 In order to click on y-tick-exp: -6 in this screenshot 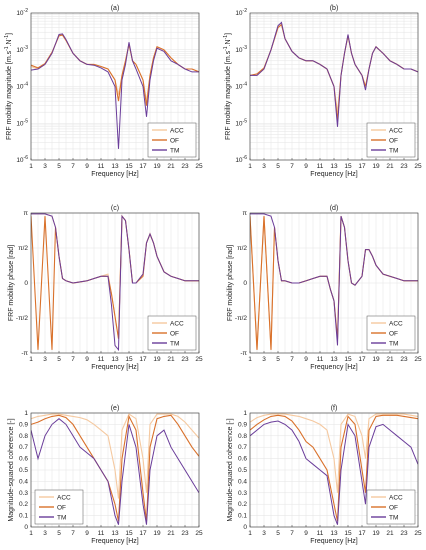, I will do `click(26, 158)`.